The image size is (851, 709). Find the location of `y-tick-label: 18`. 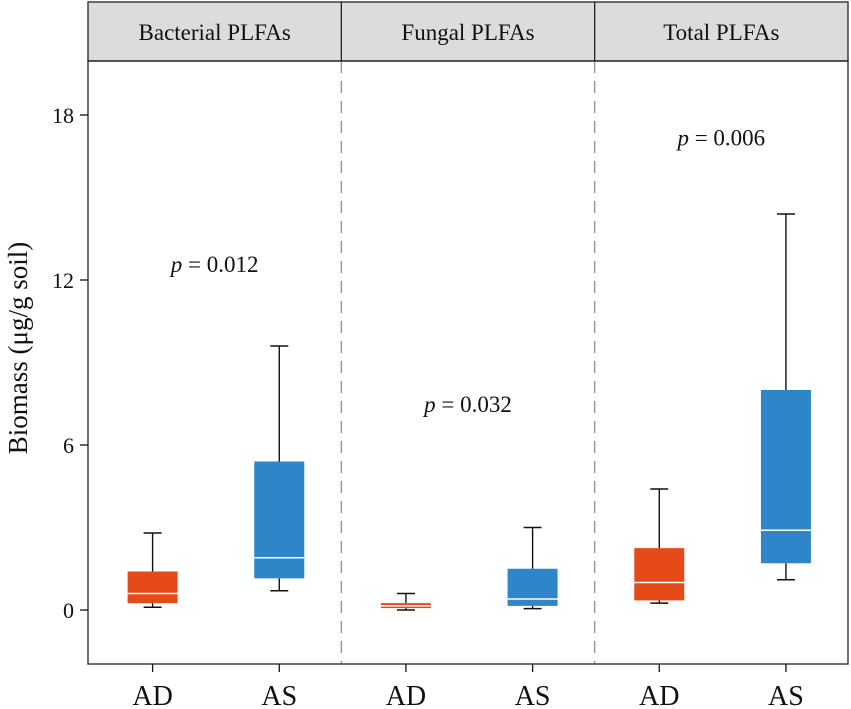

y-tick-label: 18 is located at coordinates (63, 115).